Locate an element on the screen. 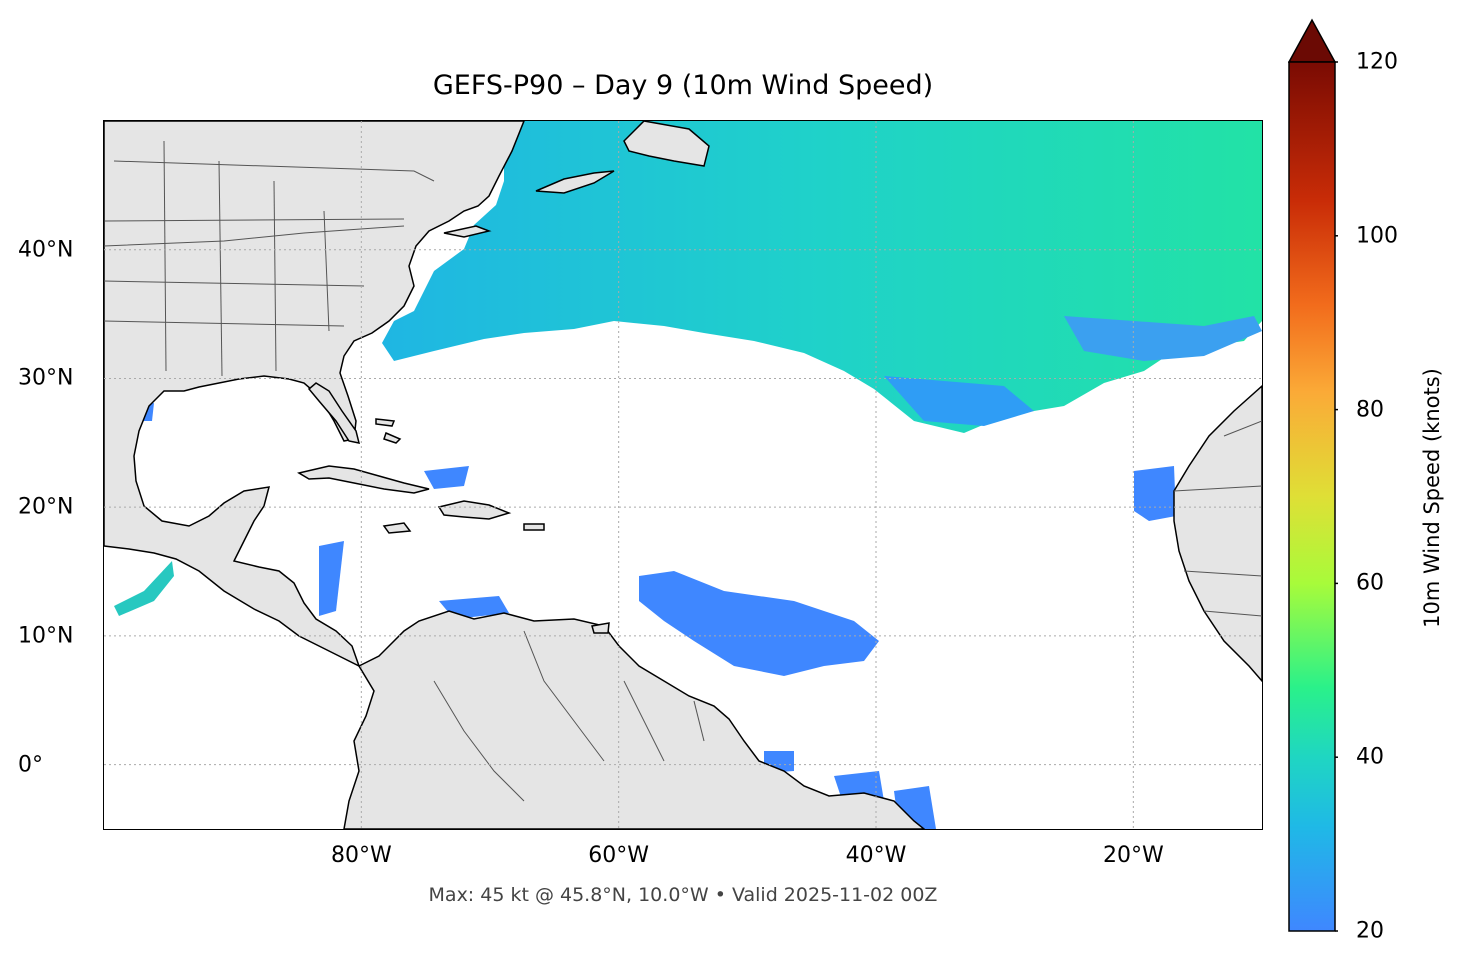  colorbar is located at coordinates (1313, 475).